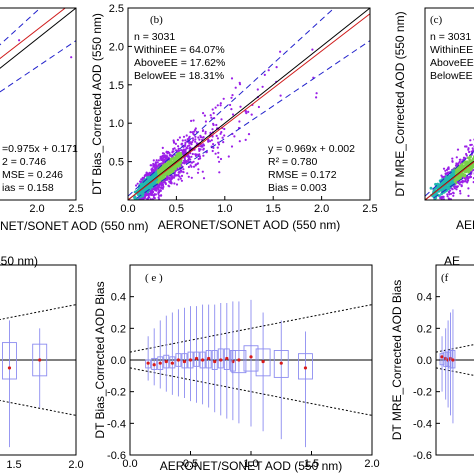 Image resolution: width=474 pixels, height=474 pixels. Describe the element at coordinates (302, 175) in the screenshot. I see `panel-b-stat-3: RMSE = 0.172` at that location.